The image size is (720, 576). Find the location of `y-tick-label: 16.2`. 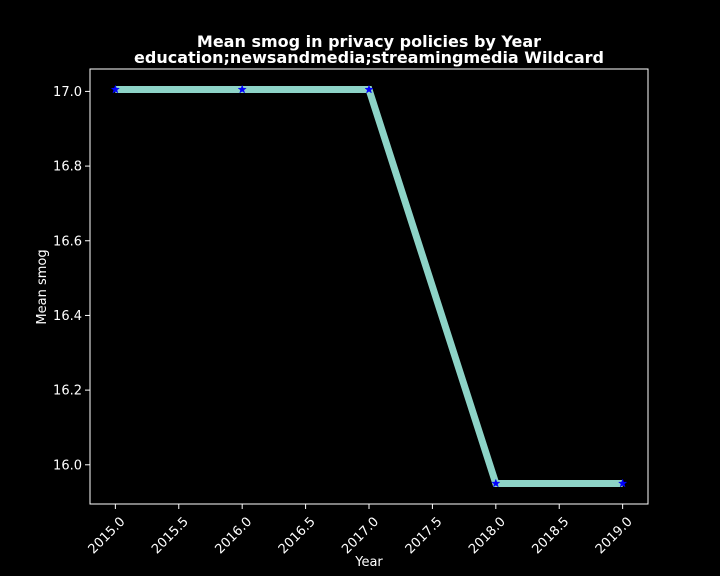

y-tick-label: 16.2 is located at coordinates (67, 391).